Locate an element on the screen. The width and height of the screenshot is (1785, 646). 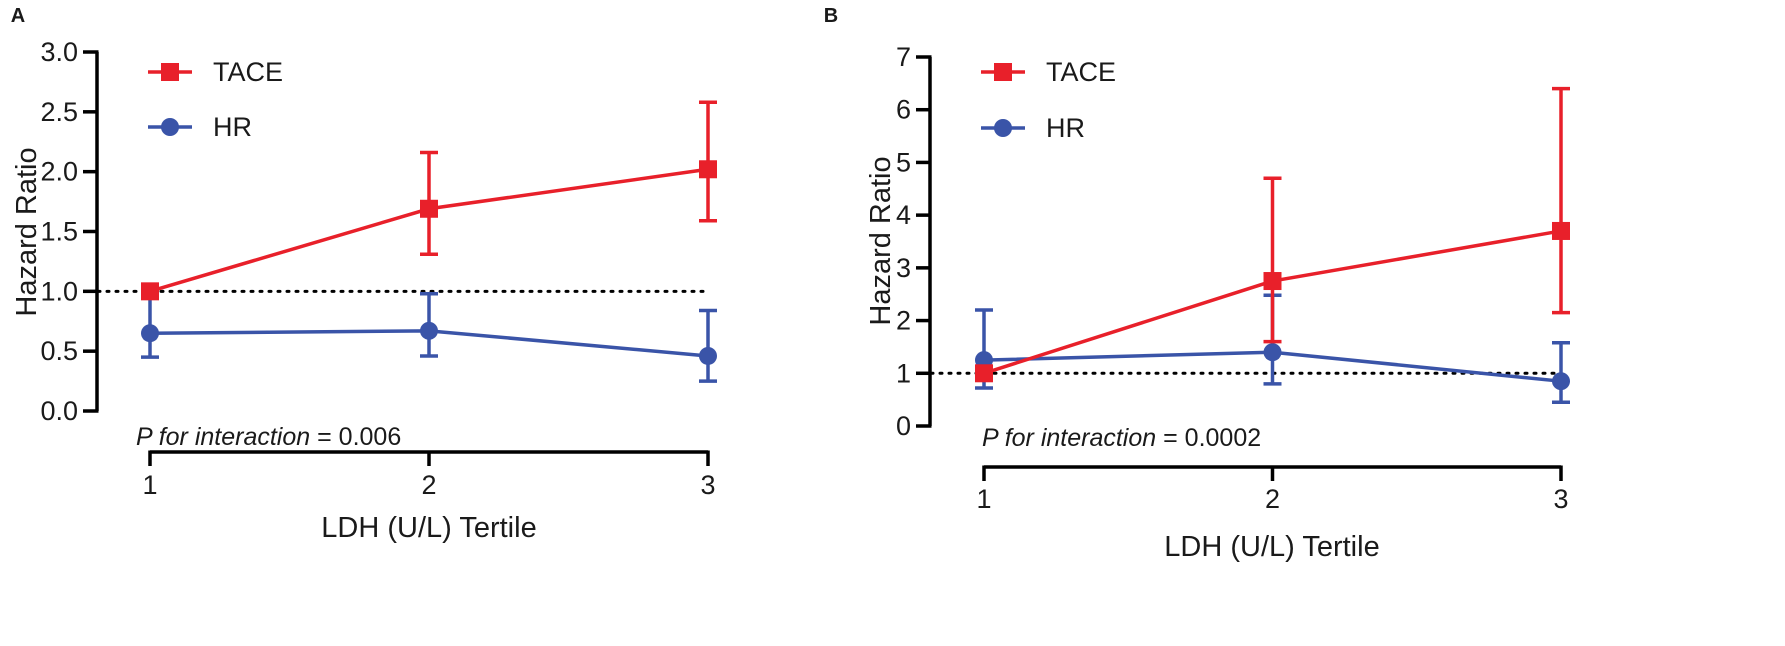
y-tick-label: 7 is located at coordinates (903, 57).